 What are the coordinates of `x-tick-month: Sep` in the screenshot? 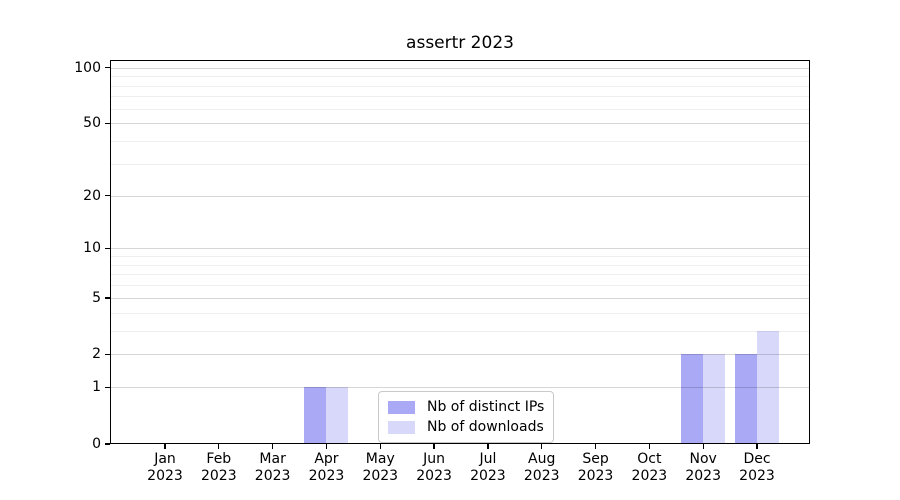 It's located at (595, 459).